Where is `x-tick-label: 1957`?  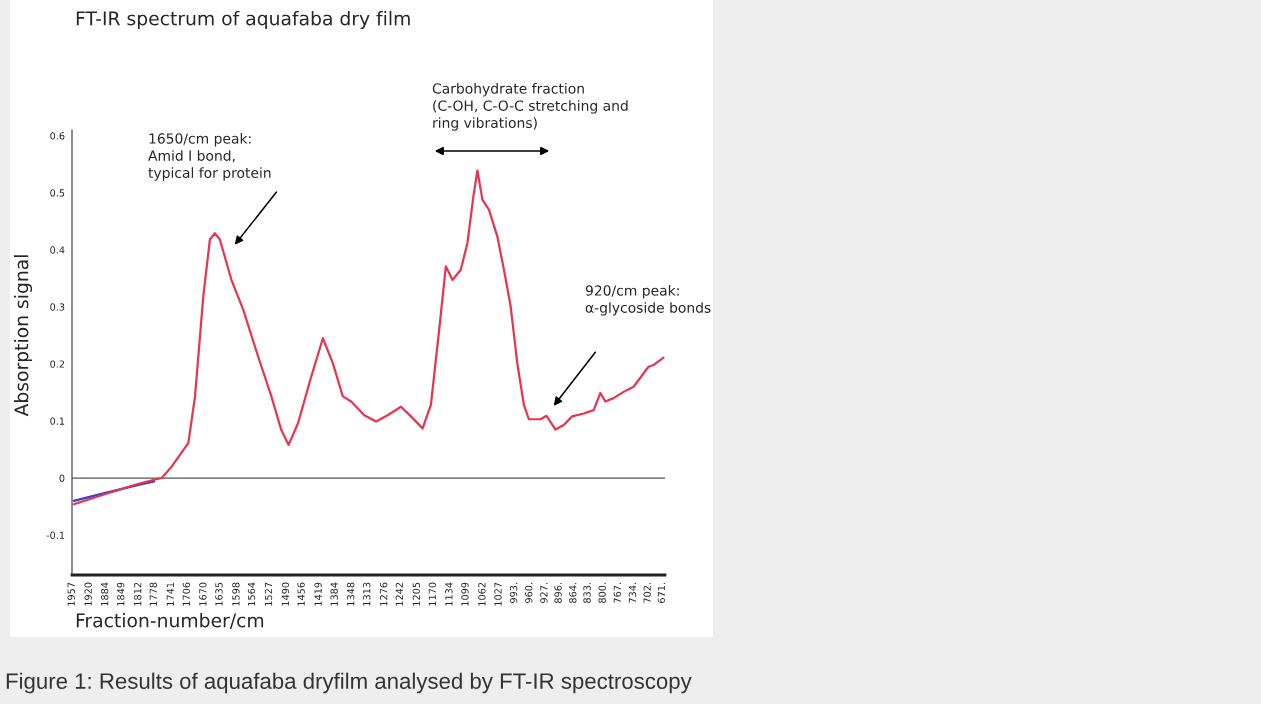 x-tick-label: 1957 is located at coordinates (71, 594).